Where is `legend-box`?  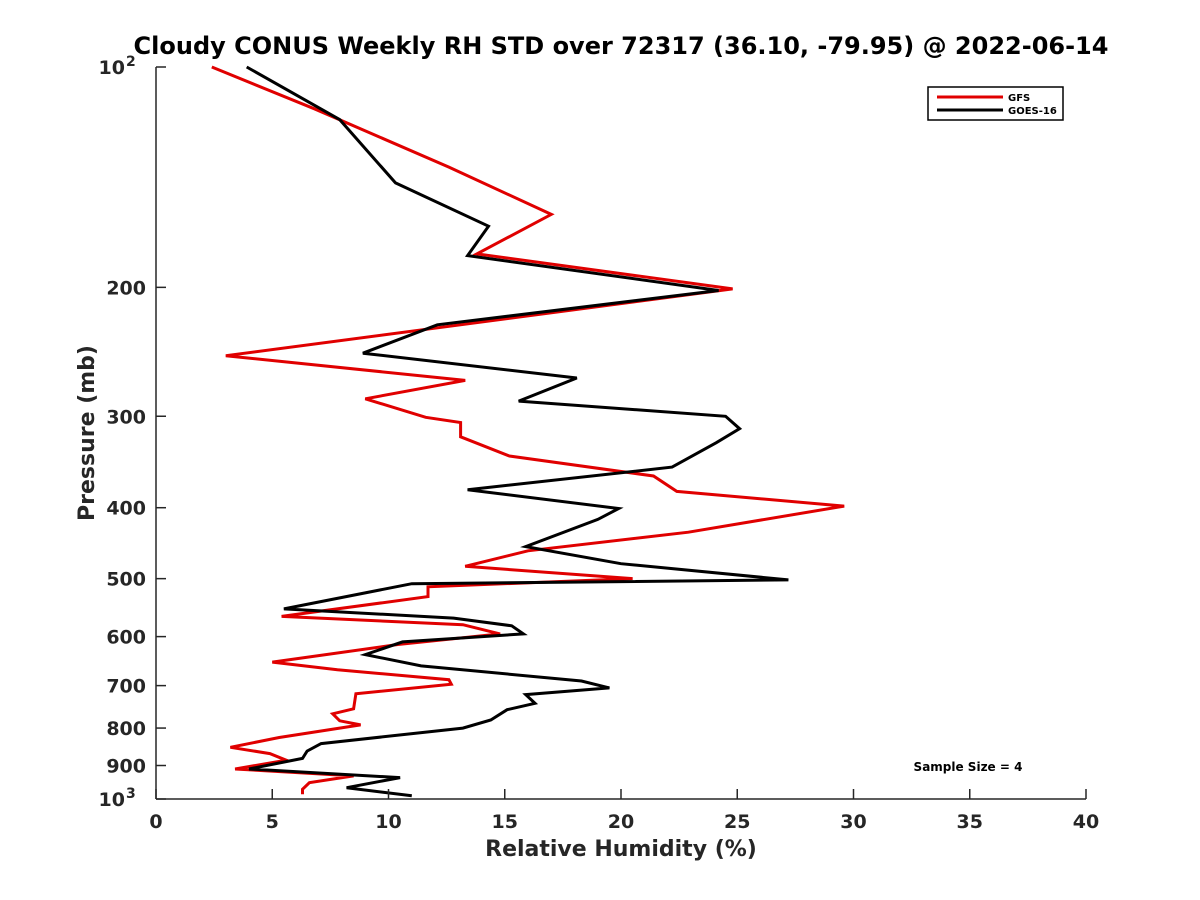
legend-box is located at coordinates (995, 103).